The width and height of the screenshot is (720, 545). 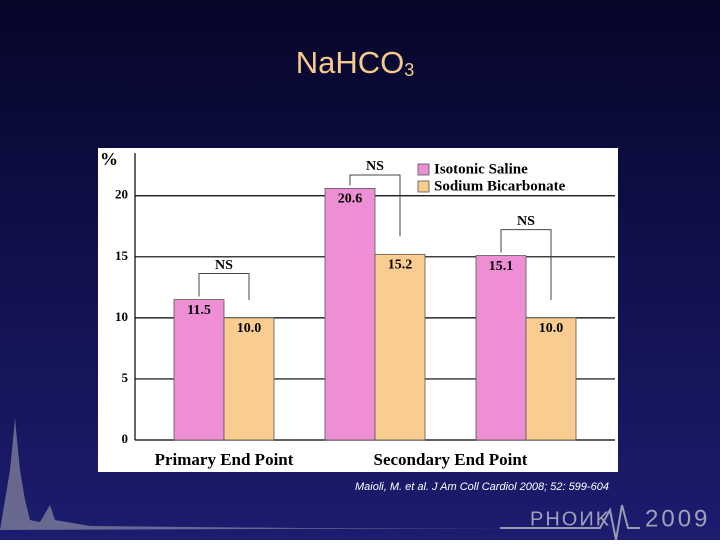 What do you see at coordinates (122, 255) in the screenshot?
I see `y-tick-label: 15` at bounding box center [122, 255].